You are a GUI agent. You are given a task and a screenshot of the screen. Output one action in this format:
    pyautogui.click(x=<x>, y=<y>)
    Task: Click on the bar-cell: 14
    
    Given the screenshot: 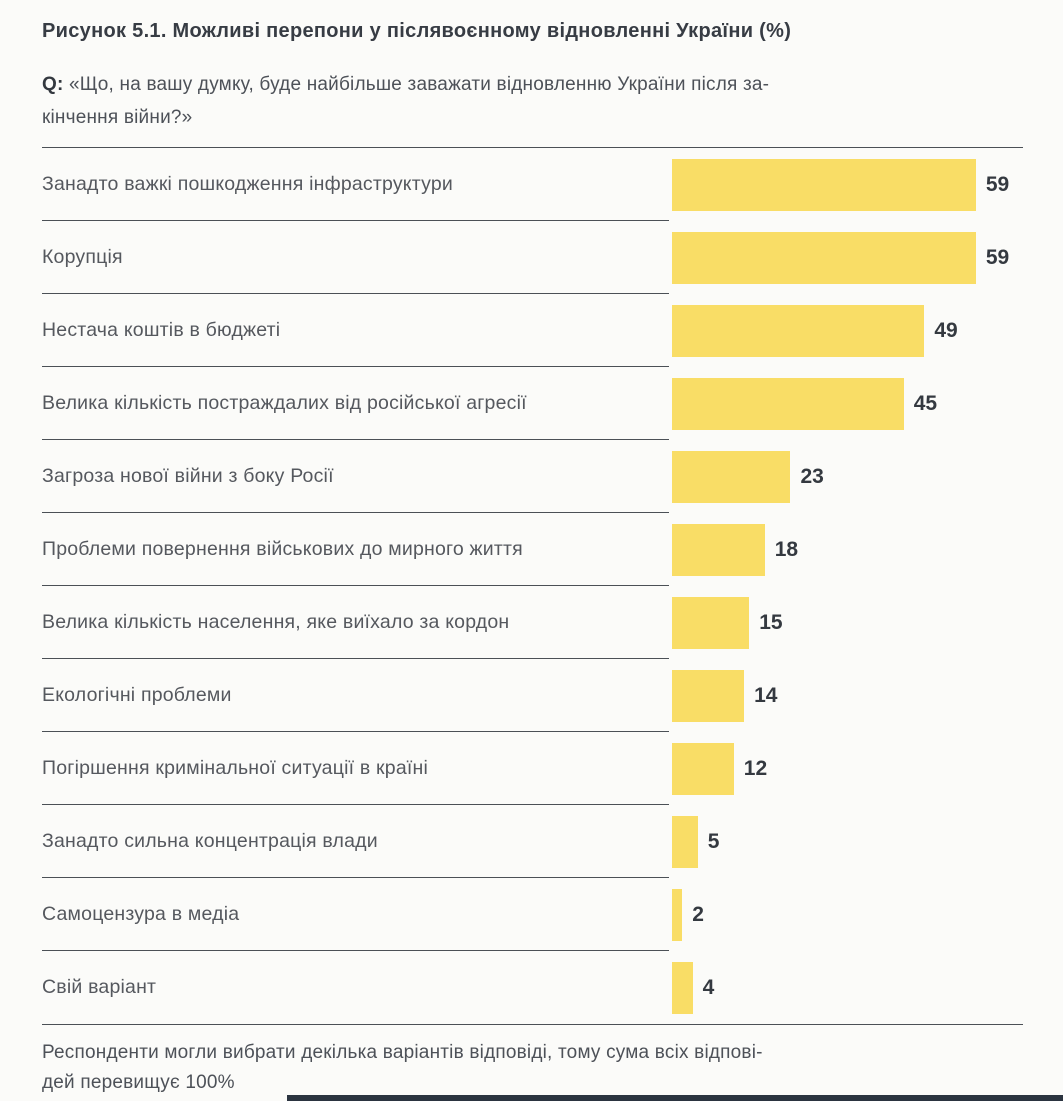 What is the action you would take?
    pyautogui.click(x=846, y=695)
    